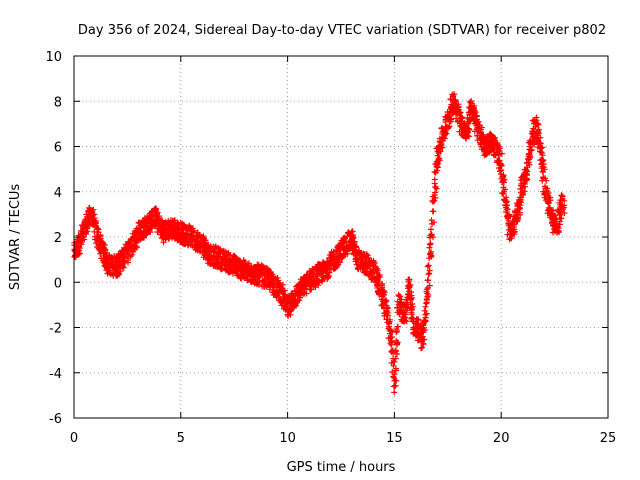 The width and height of the screenshot is (640, 480). I want to click on y-tick-label: 10, so click(53, 57).